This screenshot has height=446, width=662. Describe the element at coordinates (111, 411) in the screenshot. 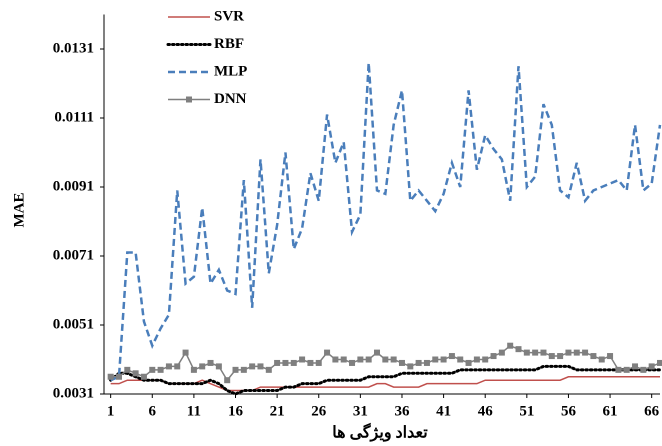

I see `x-tick-label: 1` at that location.